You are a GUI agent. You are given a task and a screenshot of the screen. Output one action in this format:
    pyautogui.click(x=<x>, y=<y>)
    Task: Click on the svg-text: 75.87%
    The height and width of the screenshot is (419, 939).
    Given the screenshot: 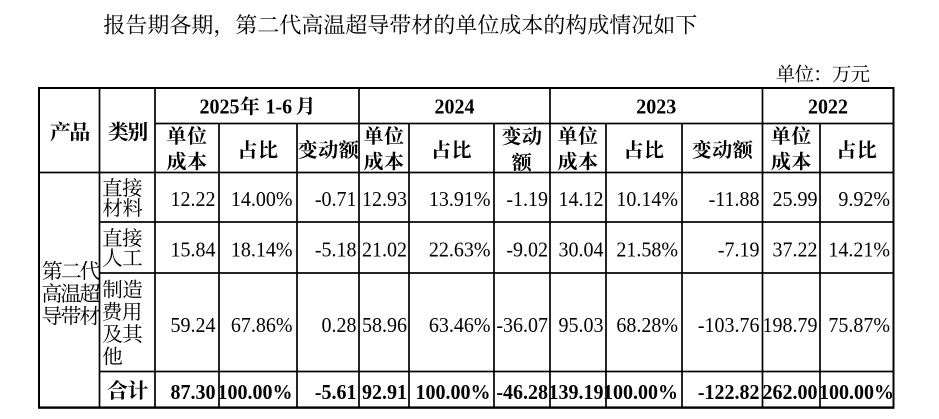 What is the action you would take?
    pyautogui.click(x=859, y=326)
    